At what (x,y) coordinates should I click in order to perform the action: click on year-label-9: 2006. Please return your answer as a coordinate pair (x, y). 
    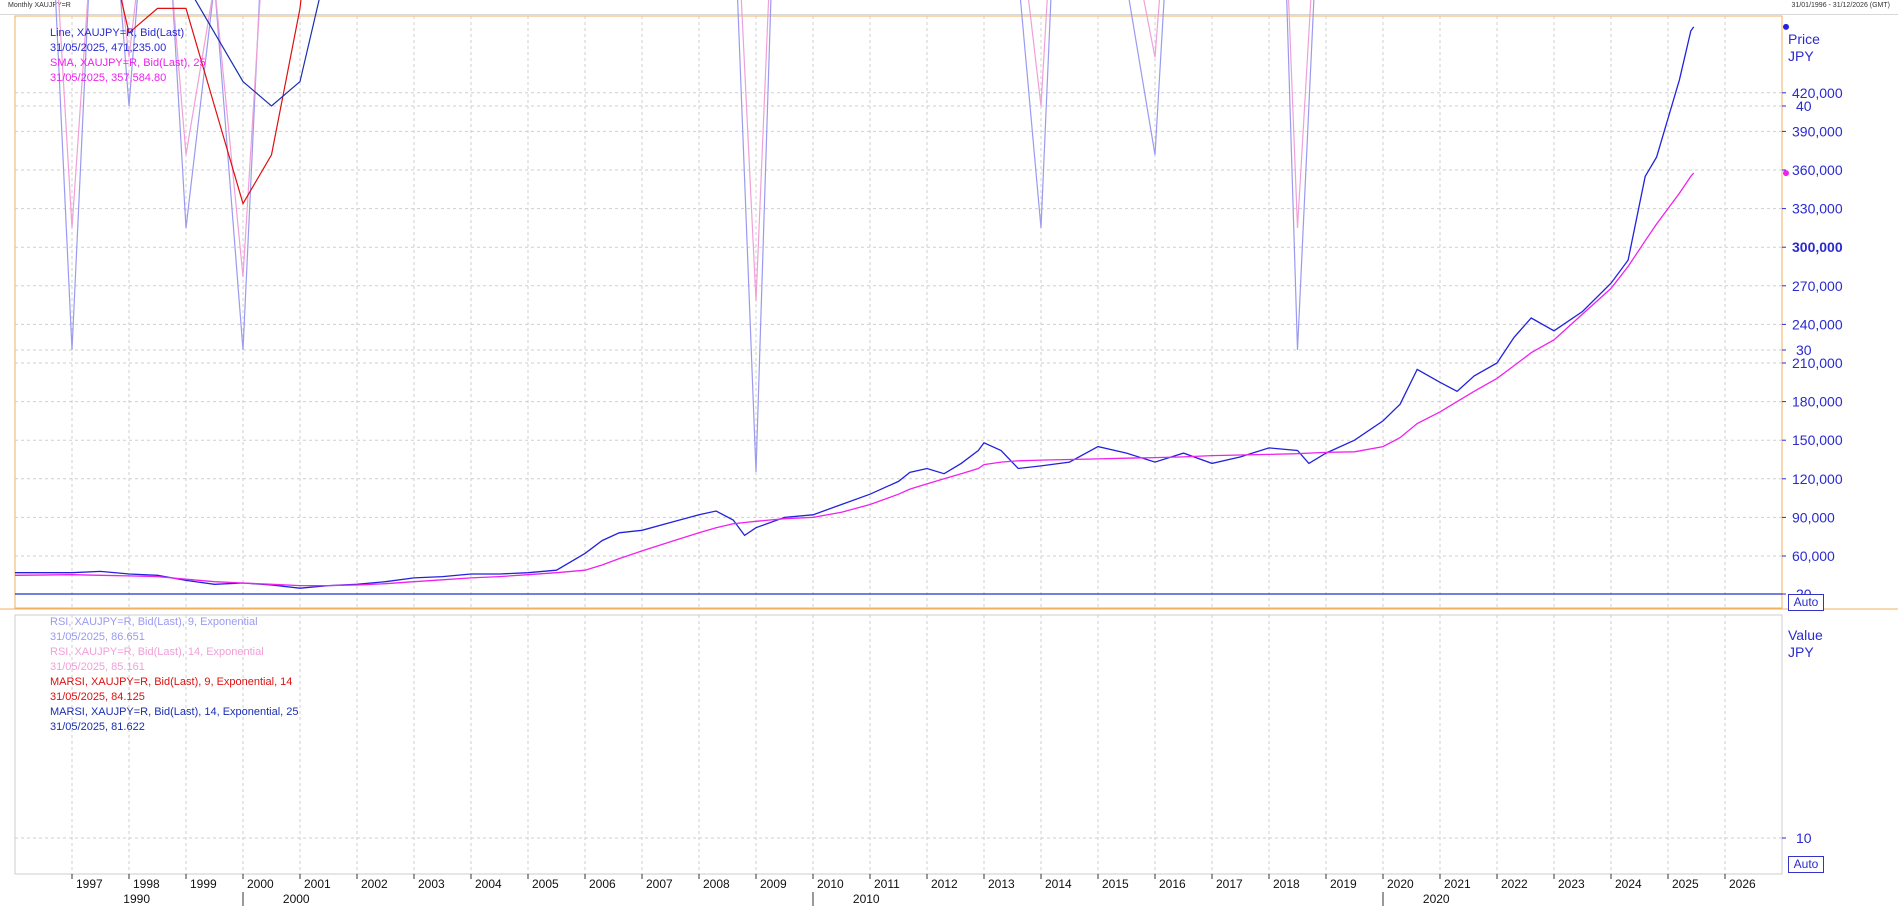
    Looking at the image, I should click on (602, 884).